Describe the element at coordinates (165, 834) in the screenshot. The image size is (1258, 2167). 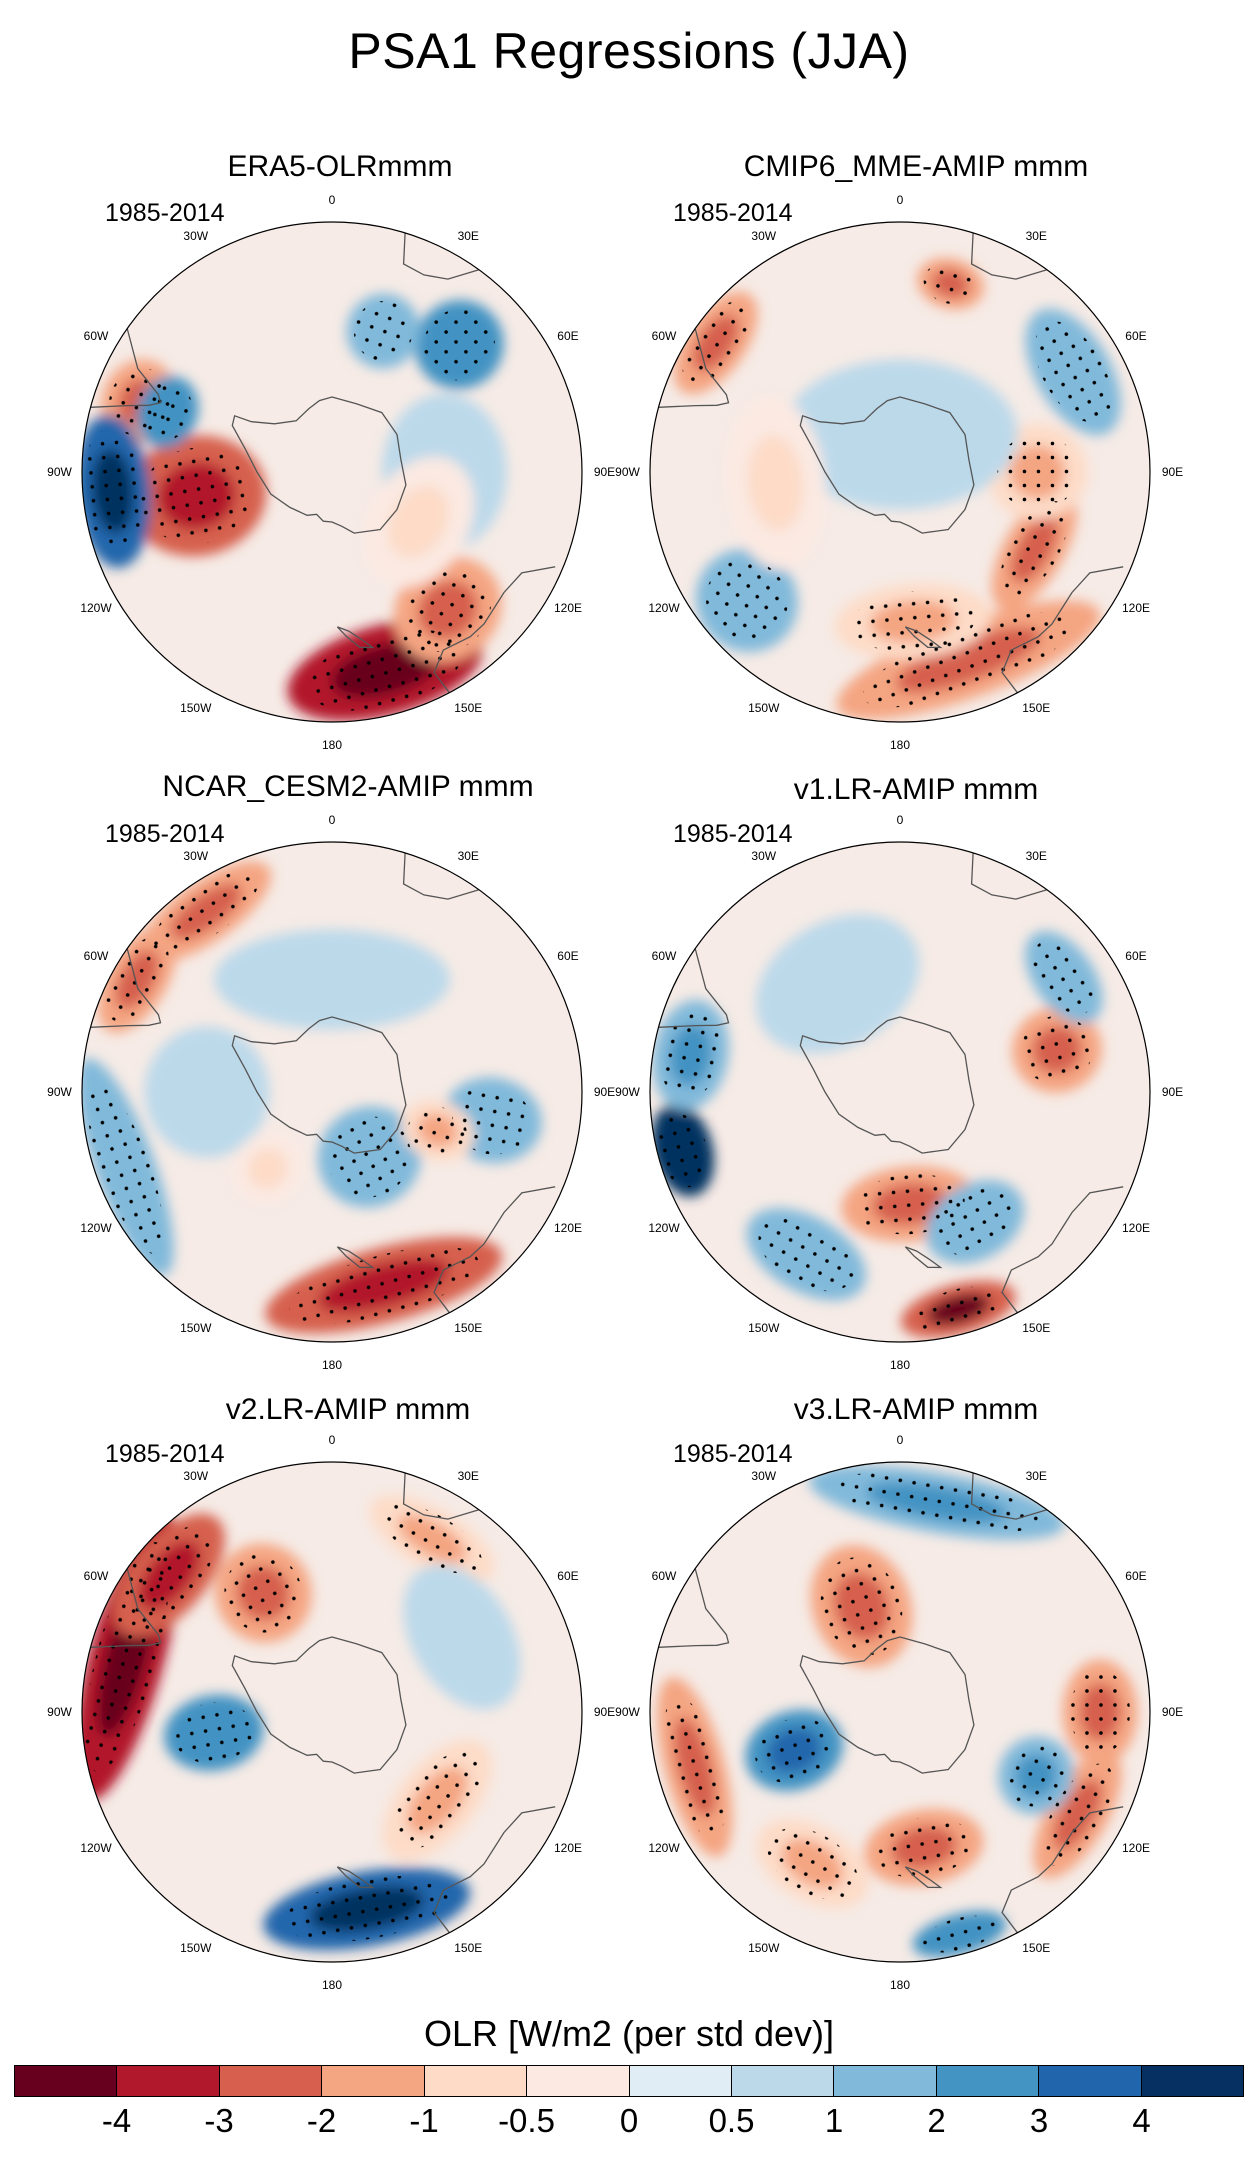
I see `period-label-ncar-cesm2: 1985-2014` at that location.